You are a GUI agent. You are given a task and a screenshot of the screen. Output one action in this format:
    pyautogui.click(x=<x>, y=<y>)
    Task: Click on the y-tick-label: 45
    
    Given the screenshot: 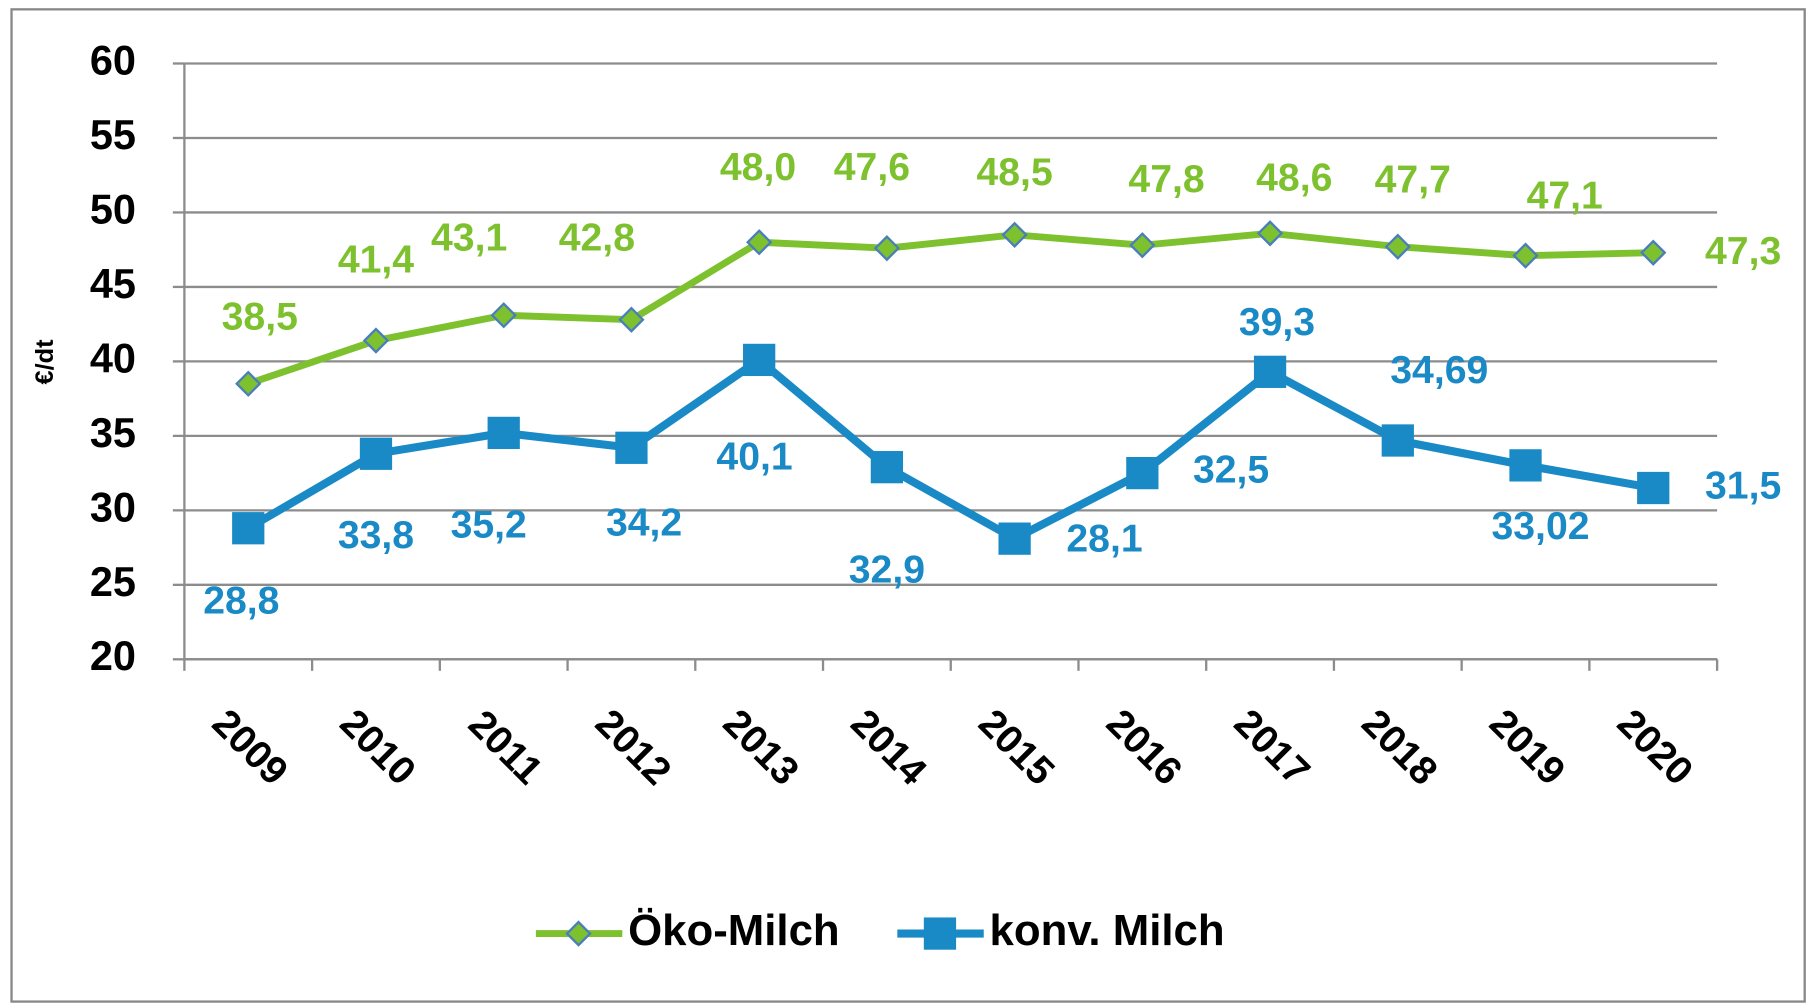 What is the action you would take?
    pyautogui.click(x=113, y=283)
    